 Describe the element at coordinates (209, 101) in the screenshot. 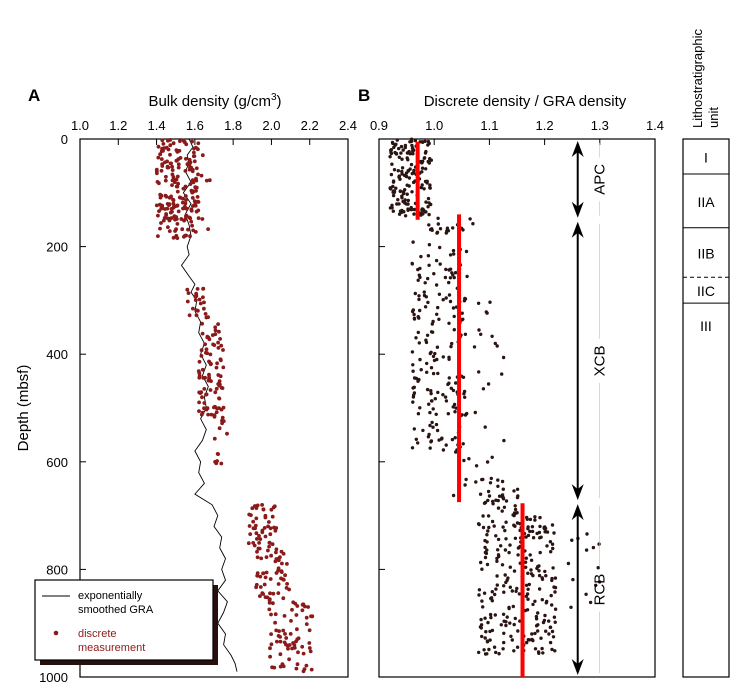

I see `panel-a-x-axis-title-main: Bulk density (g/cm` at that location.